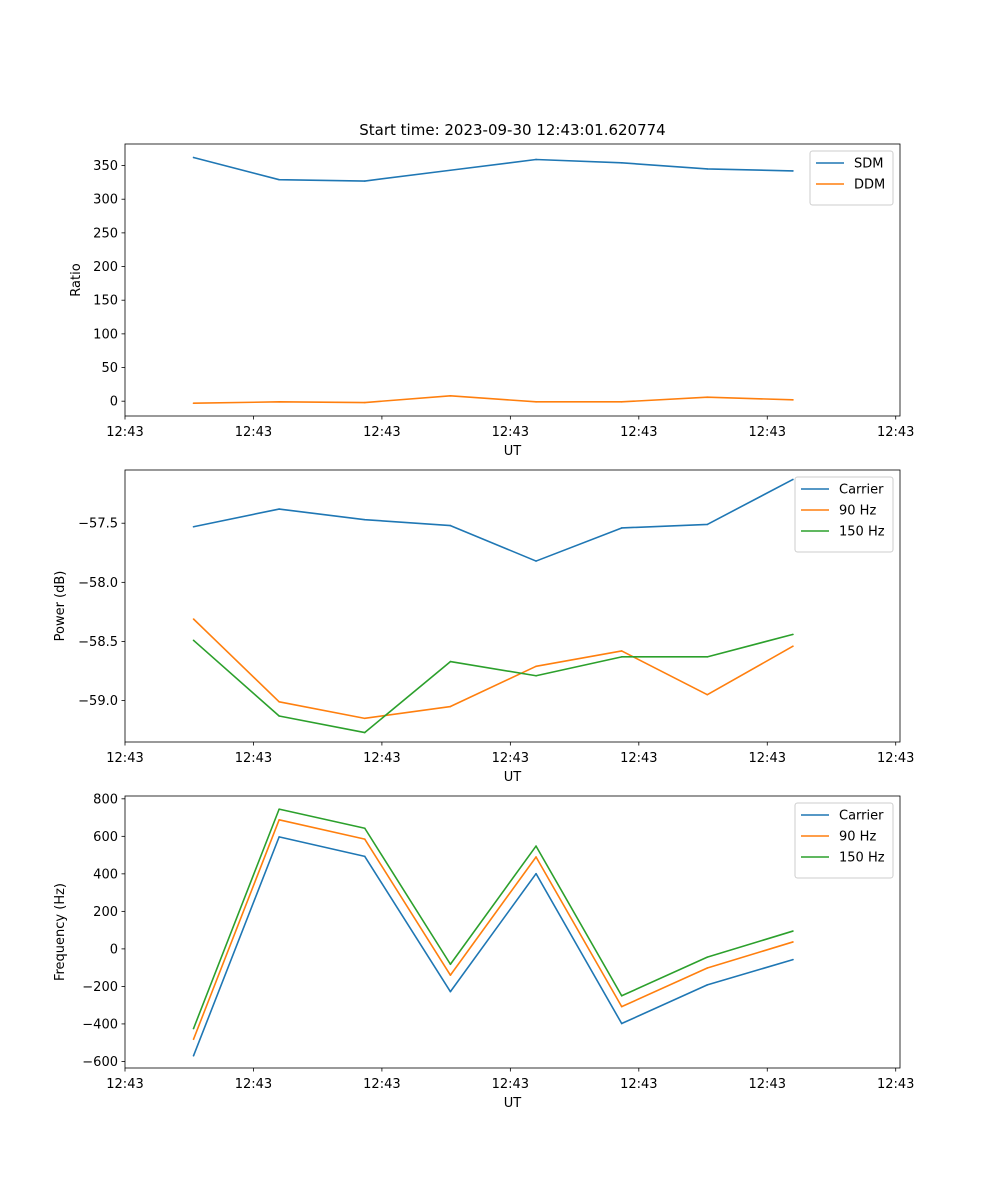  Describe the element at coordinates (862, 532) in the screenshot. I see `legend-label: 150 Hz` at that location.